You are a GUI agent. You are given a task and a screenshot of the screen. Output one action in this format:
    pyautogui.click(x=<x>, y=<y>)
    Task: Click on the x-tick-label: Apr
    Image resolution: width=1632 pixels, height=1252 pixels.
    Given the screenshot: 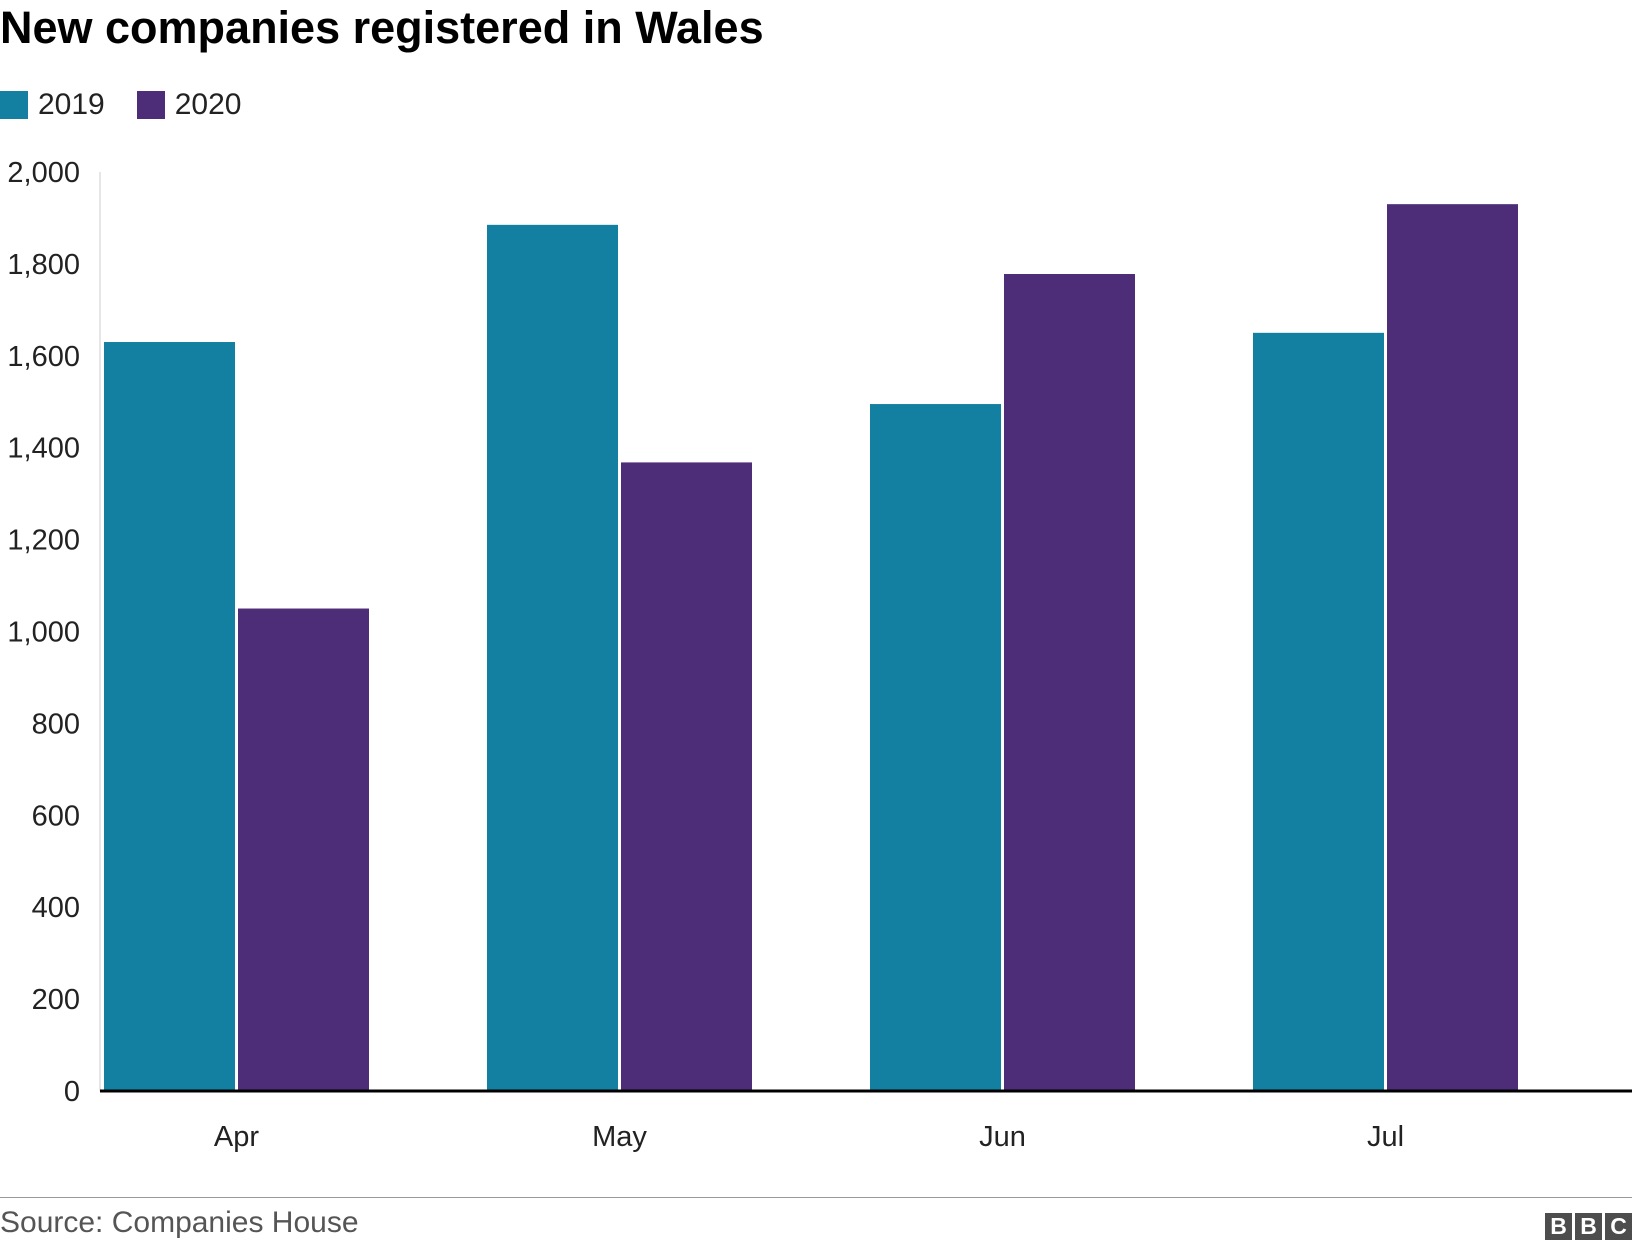 What is the action you would take?
    pyautogui.click(x=236, y=1137)
    